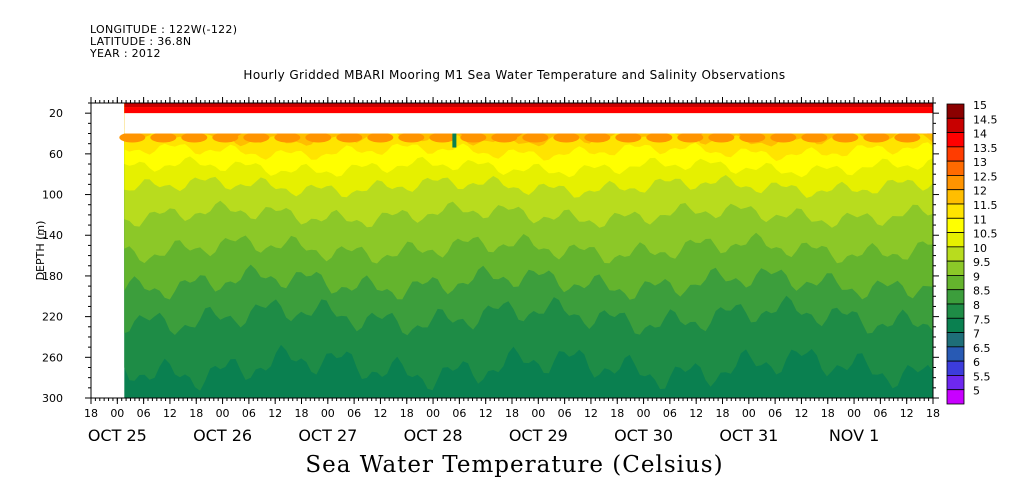  What do you see at coordinates (976, 305) in the screenshot?
I see `colorbar-label: 8` at bounding box center [976, 305].